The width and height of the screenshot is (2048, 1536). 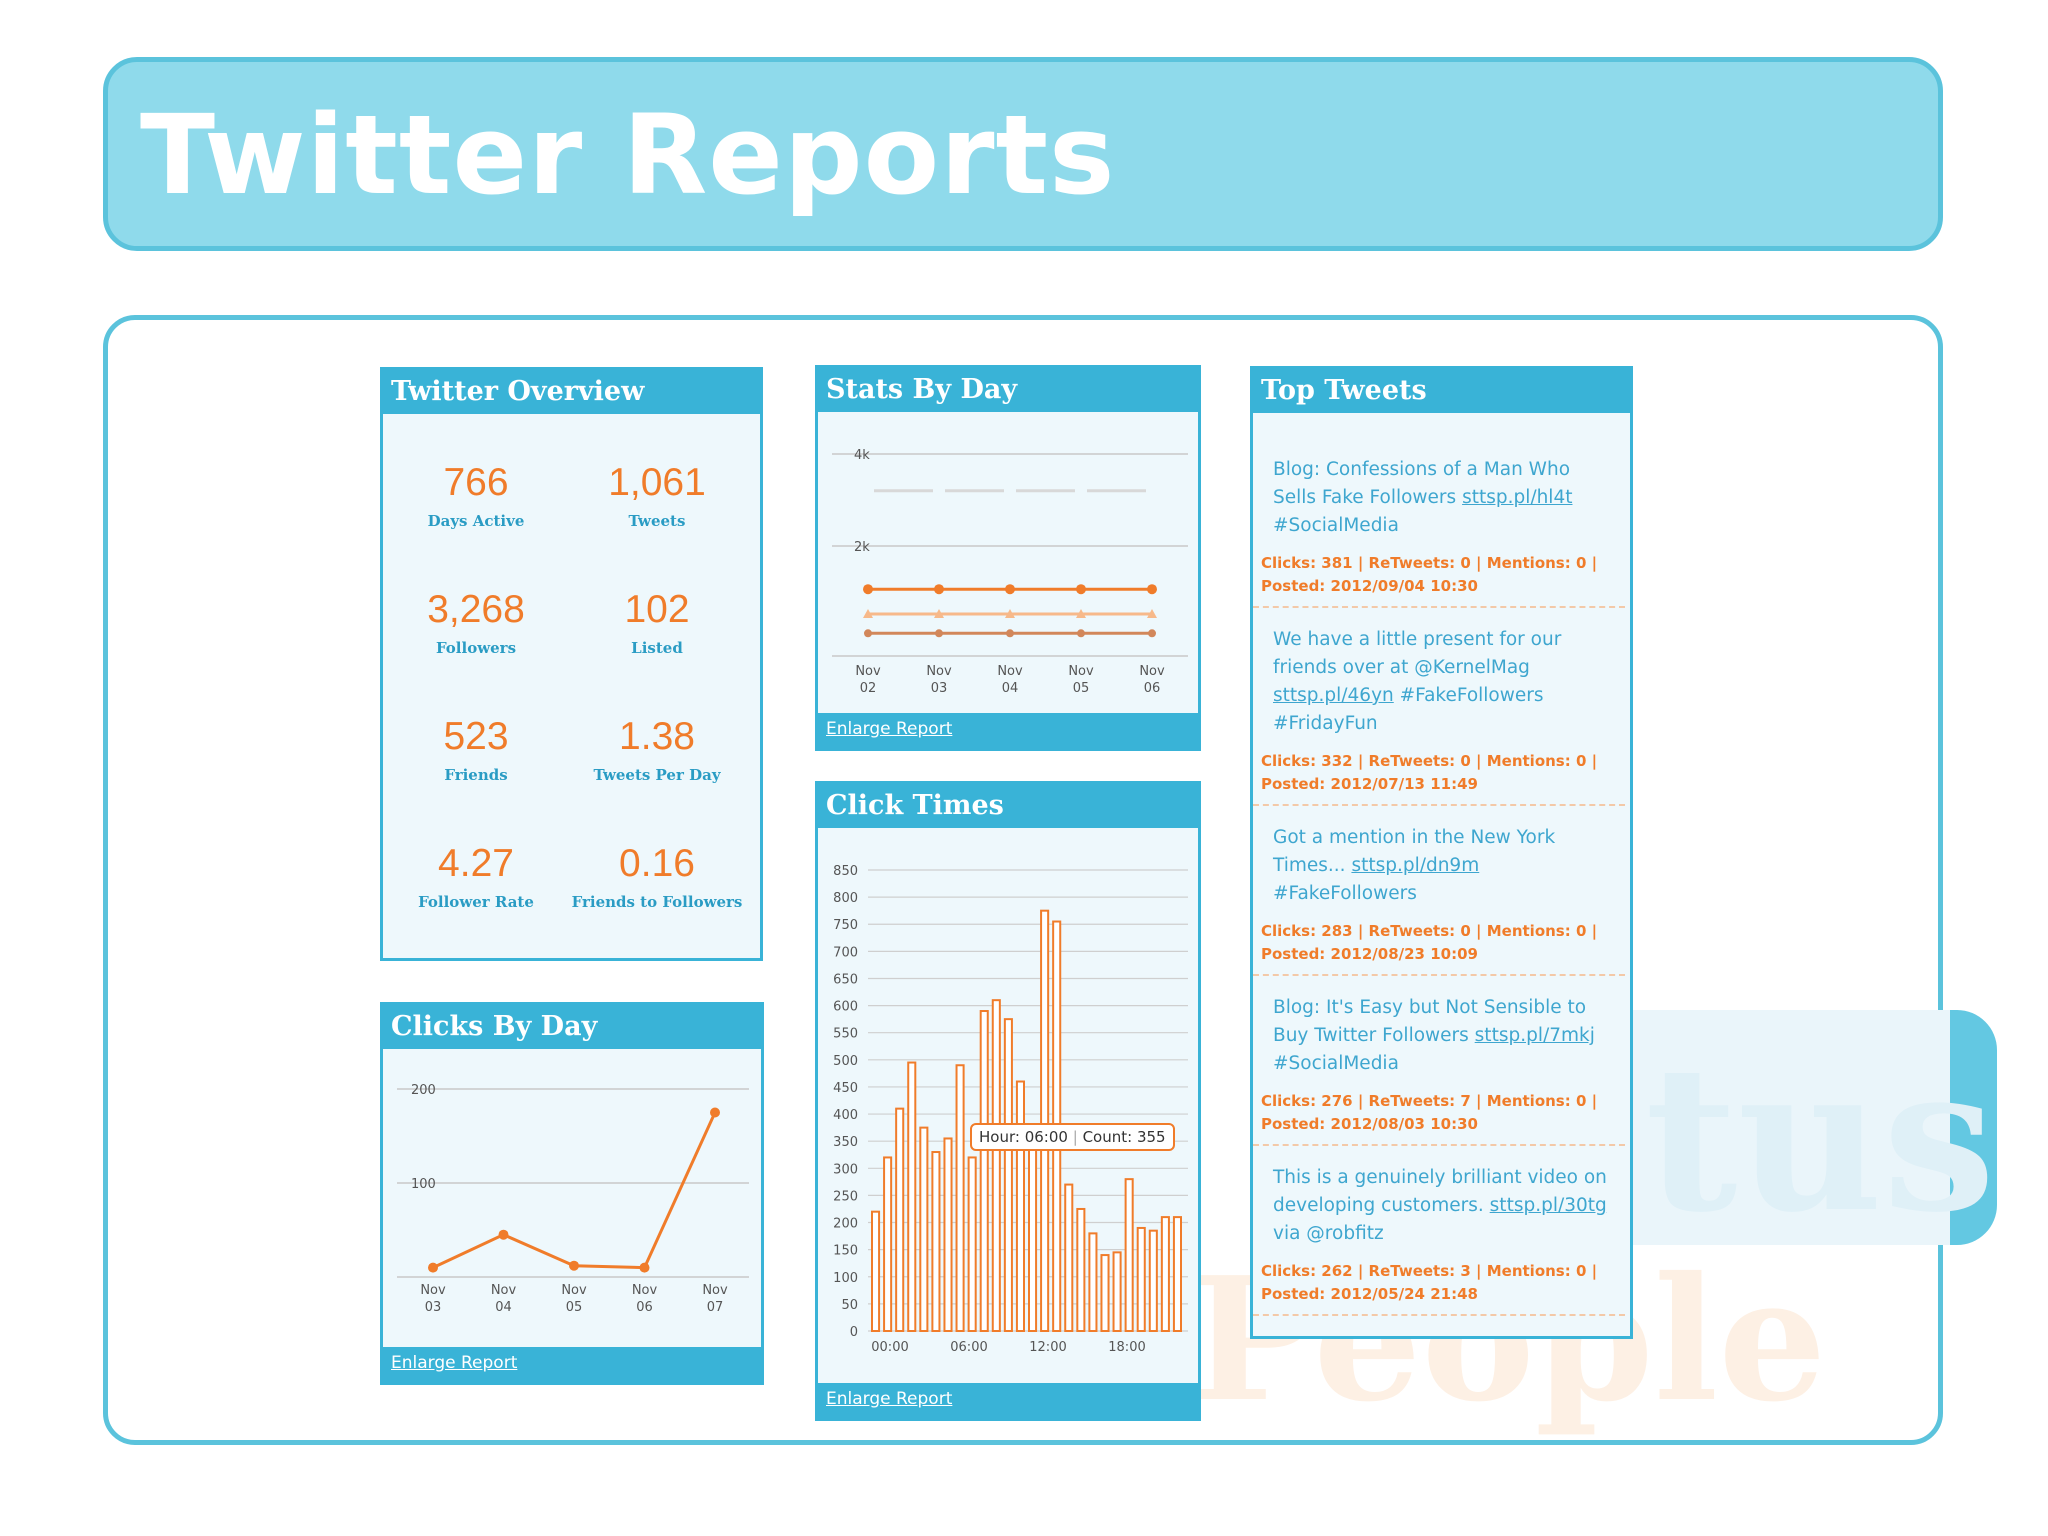 What do you see at coordinates (1008, 806) in the screenshot?
I see `panel-title: Click Times` at bounding box center [1008, 806].